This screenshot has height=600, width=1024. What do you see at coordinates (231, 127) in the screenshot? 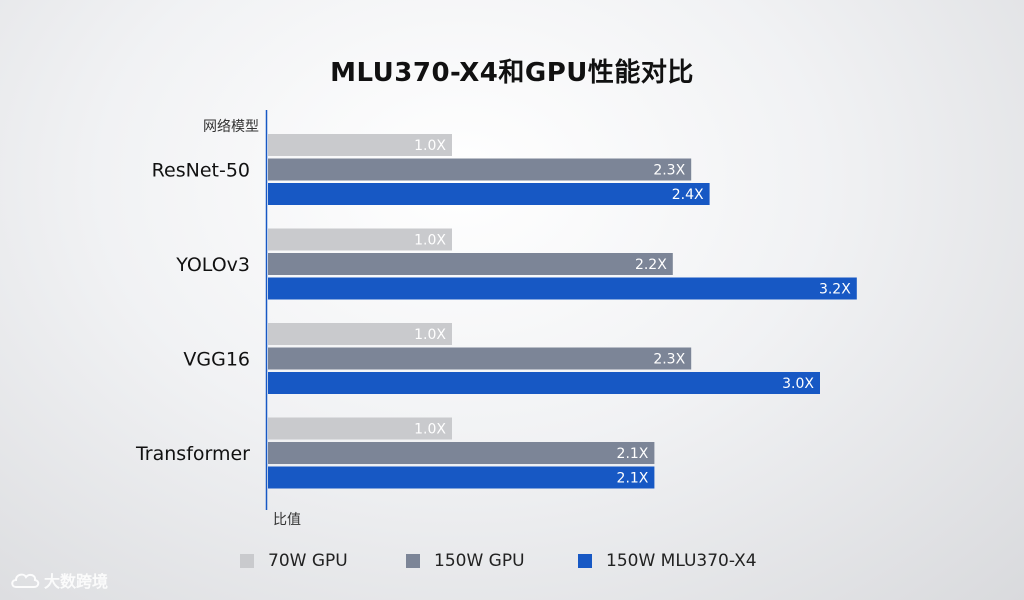
I see `y-axis-title: 网络模型` at bounding box center [231, 127].